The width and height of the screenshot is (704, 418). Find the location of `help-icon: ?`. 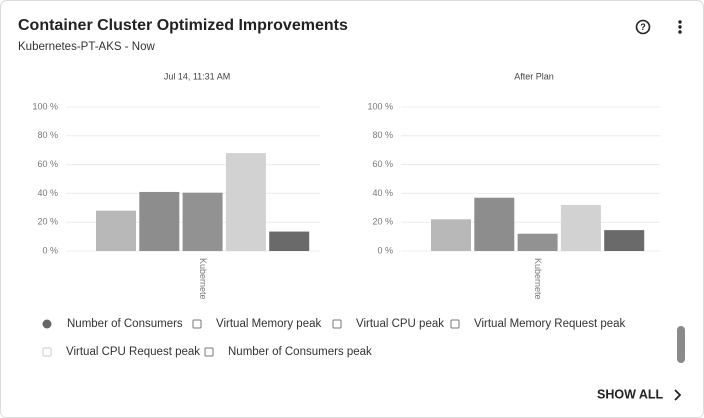

help-icon: ? is located at coordinates (643, 27).